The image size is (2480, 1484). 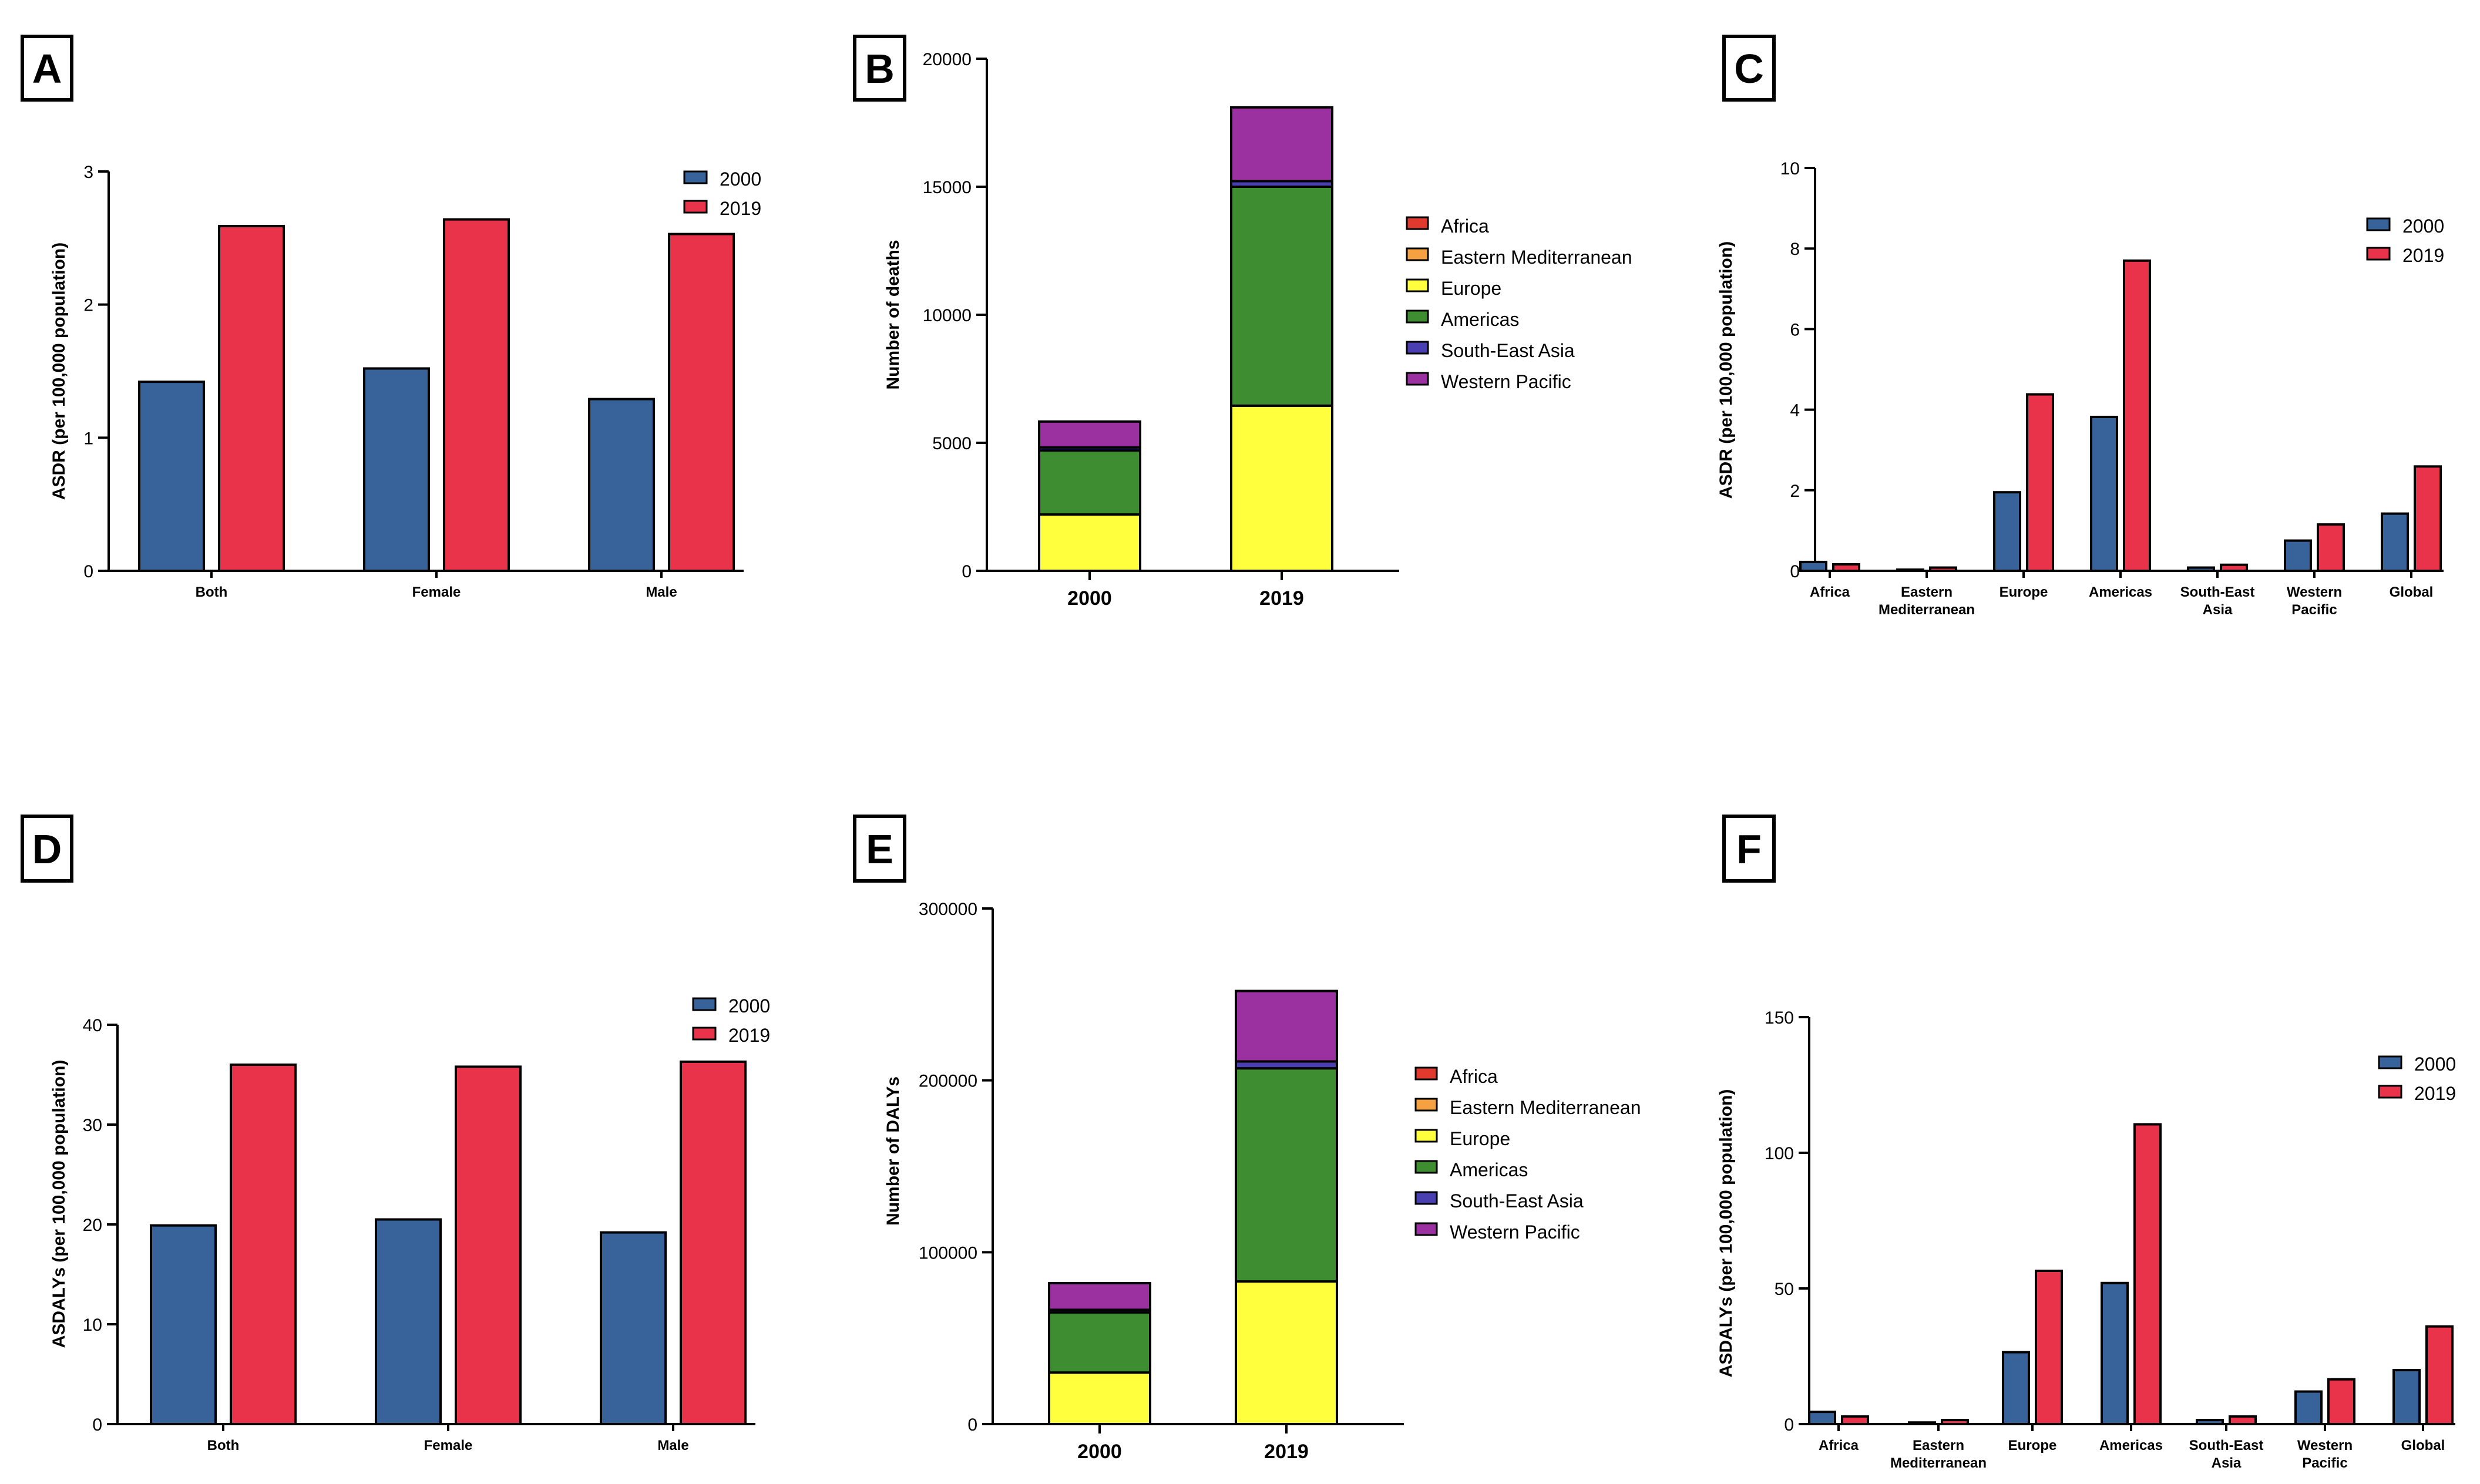 I want to click on y-tick-label-d: 30, so click(x=92, y=1125).